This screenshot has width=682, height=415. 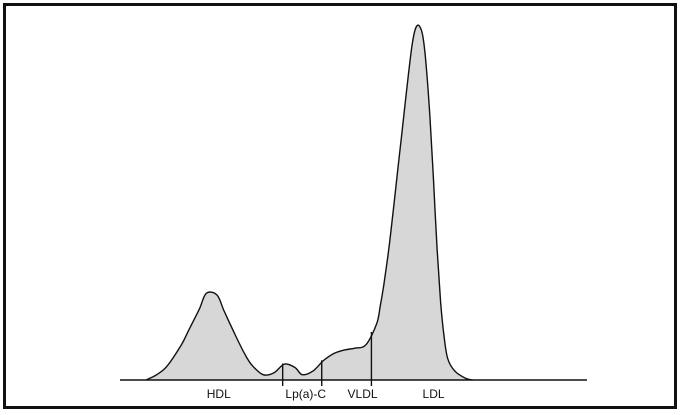 What do you see at coordinates (363, 394) in the screenshot?
I see `band-label-vldl: VLDL` at bounding box center [363, 394].